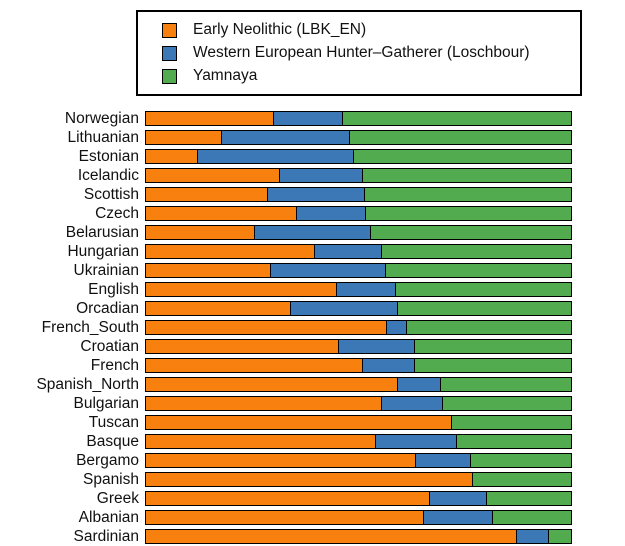  I want to click on population-label: Albanian, so click(108, 517).